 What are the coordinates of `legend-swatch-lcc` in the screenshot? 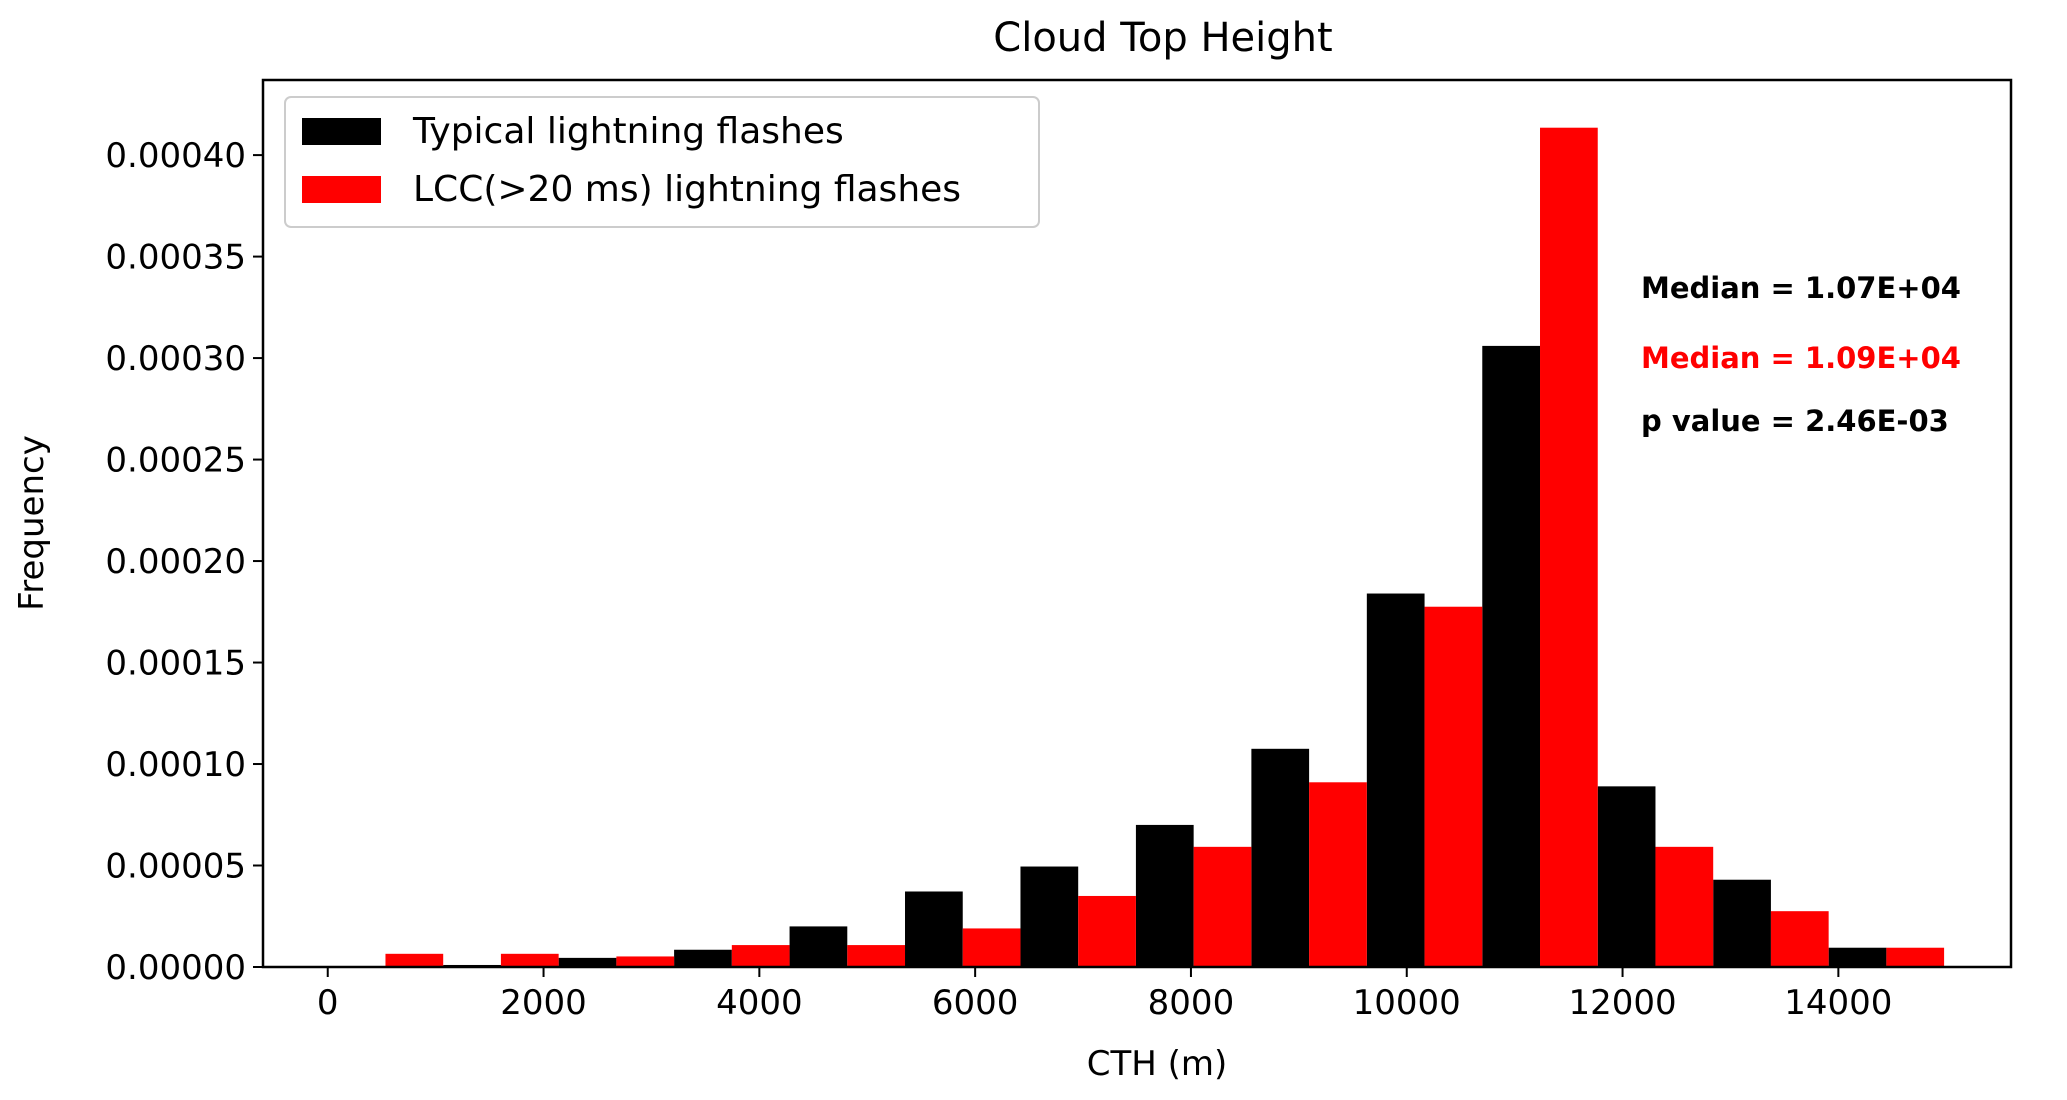 It's located at (341, 189).